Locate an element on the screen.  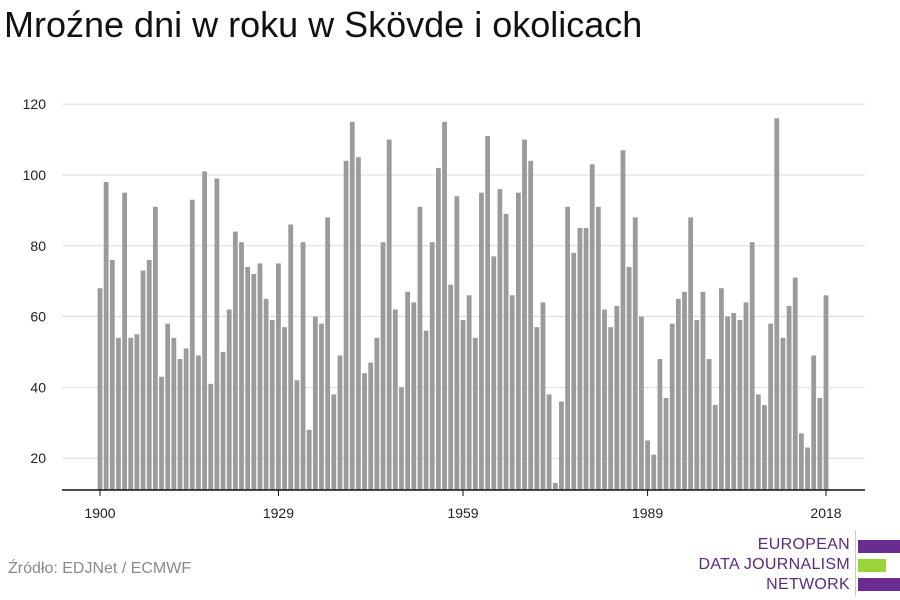
bar-1980 is located at coordinates (592, 327).